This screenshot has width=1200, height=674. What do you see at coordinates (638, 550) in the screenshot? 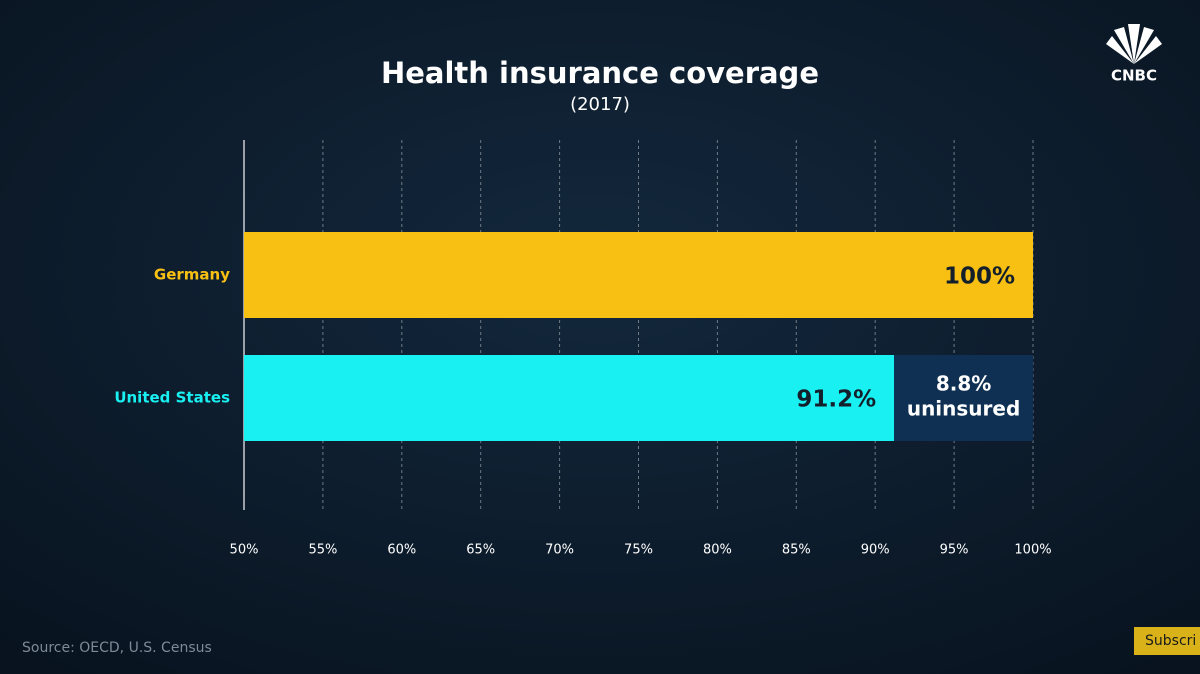
I see `x-tick-label: 75%` at bounding box center [638, 550].